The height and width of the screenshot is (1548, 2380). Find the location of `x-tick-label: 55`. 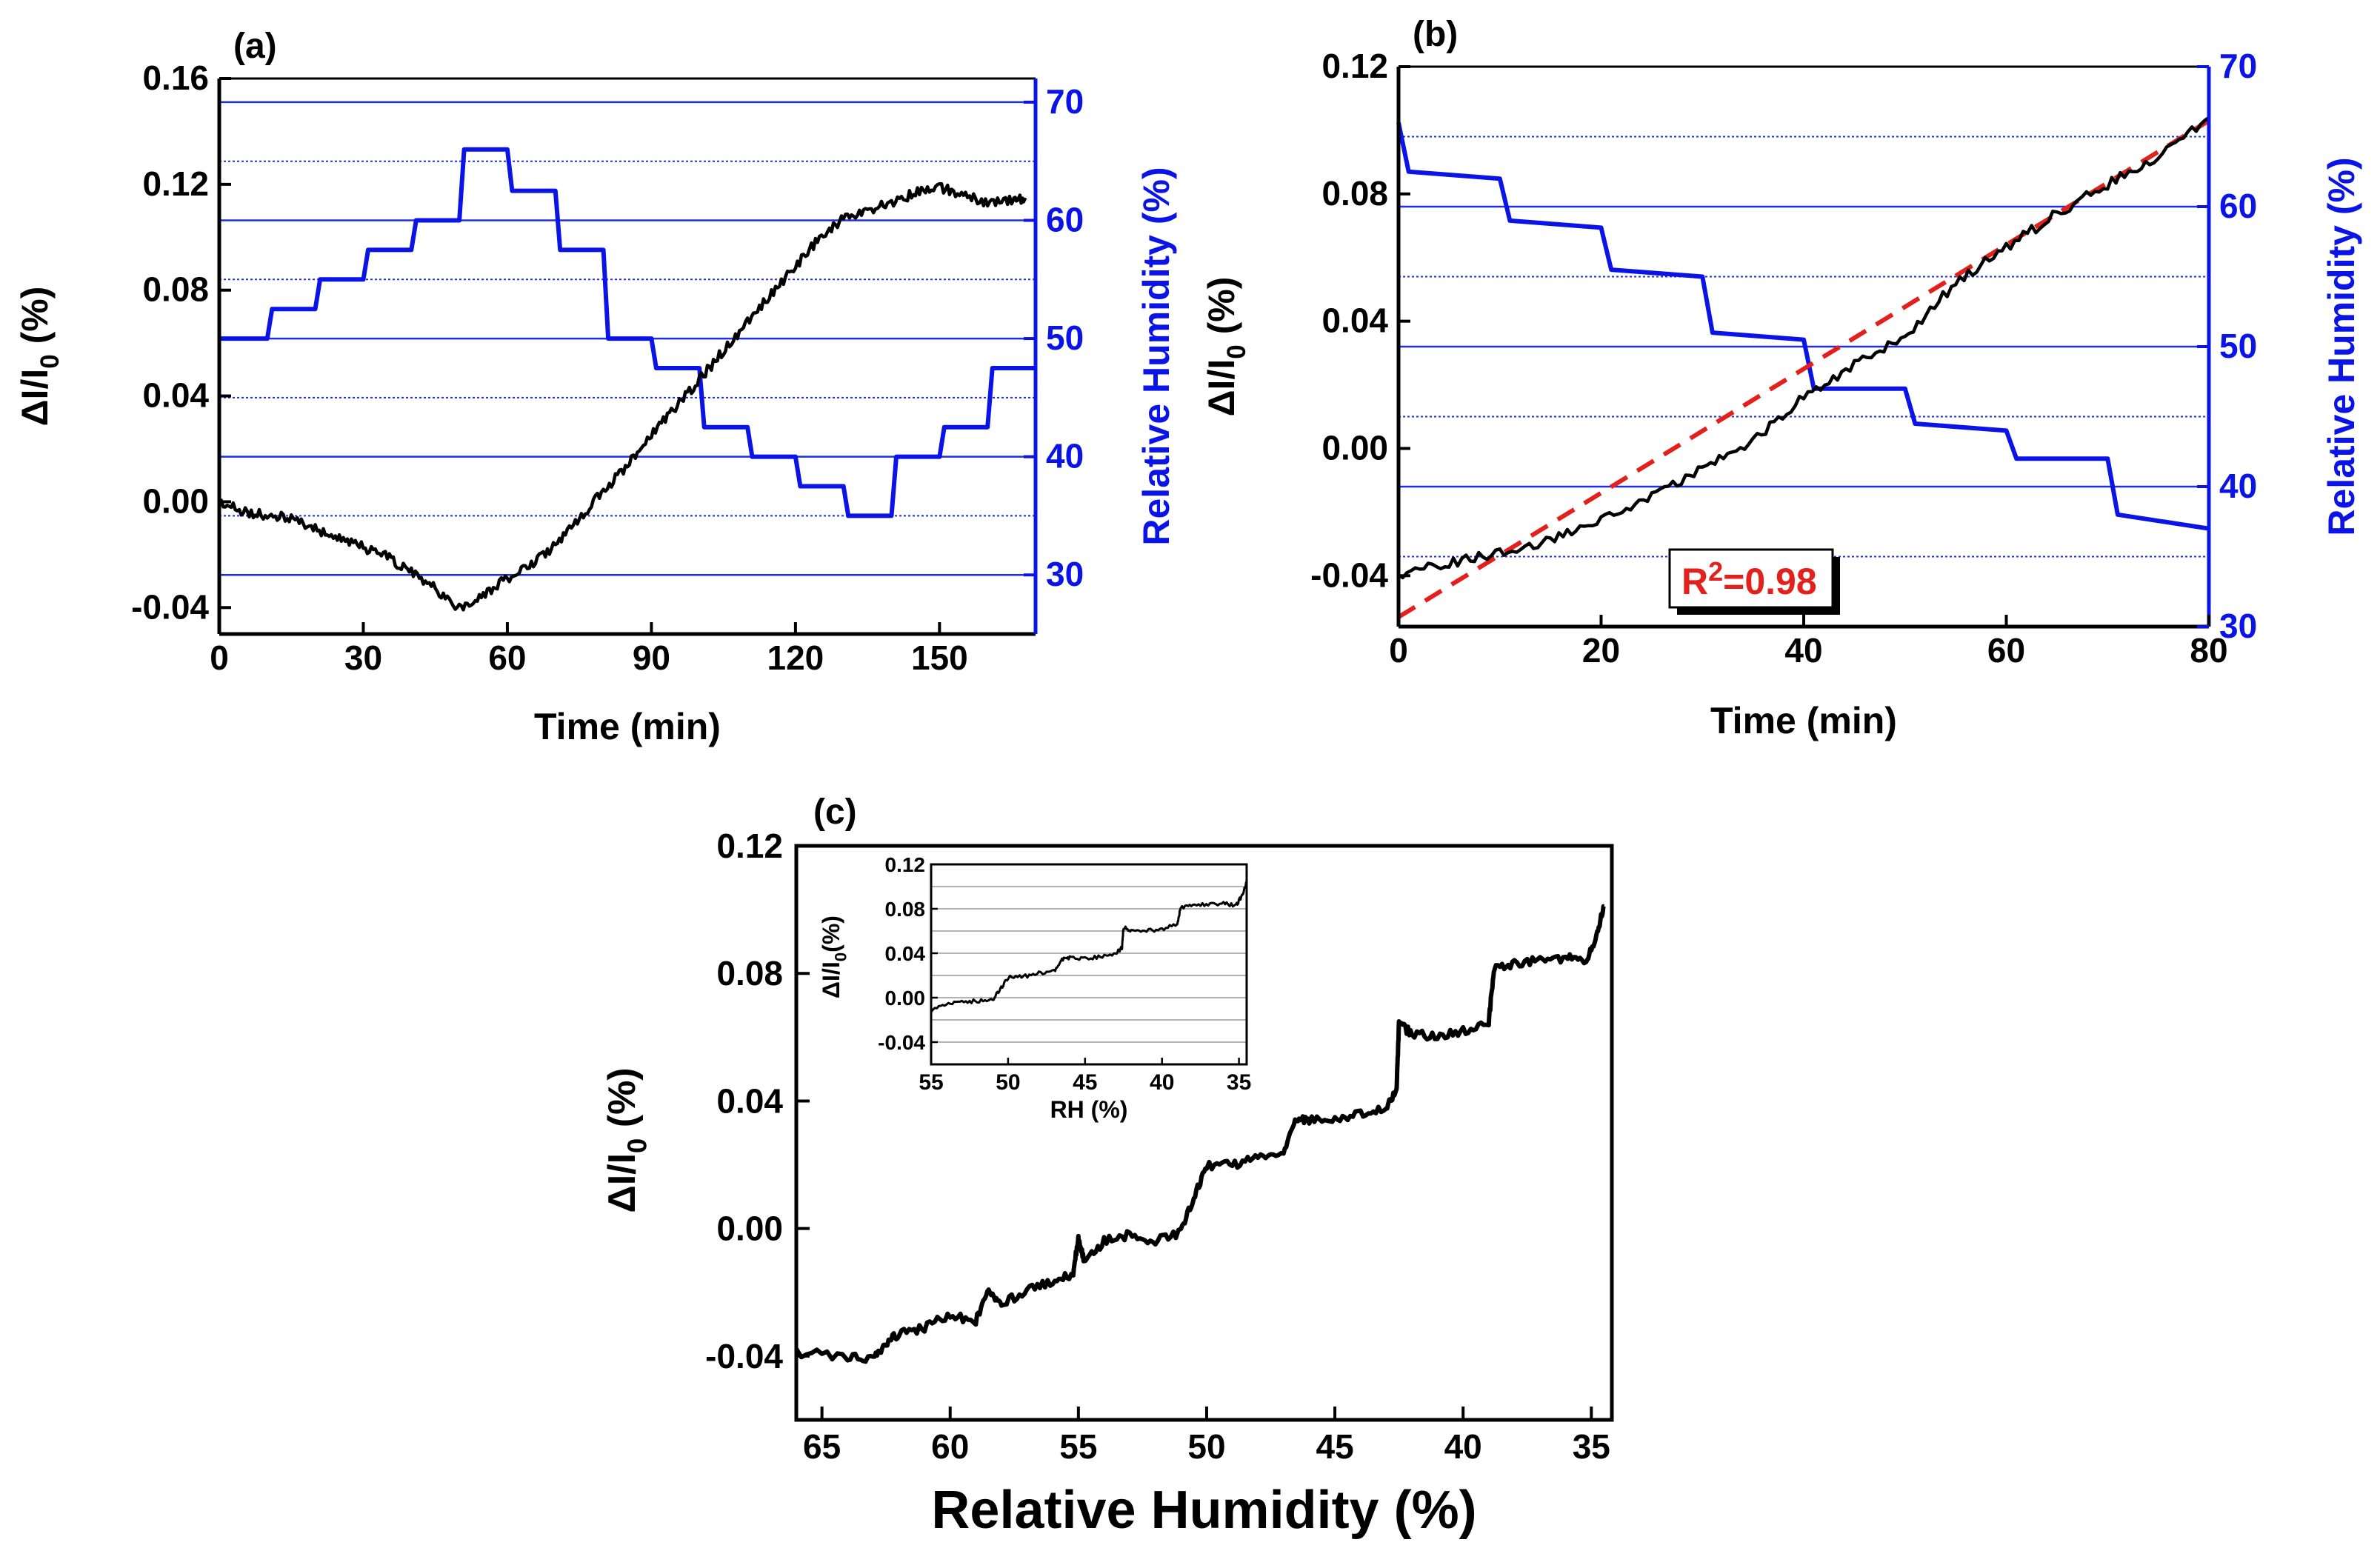

x-tick-label: 55 is located at coordinates (1078, 1447).